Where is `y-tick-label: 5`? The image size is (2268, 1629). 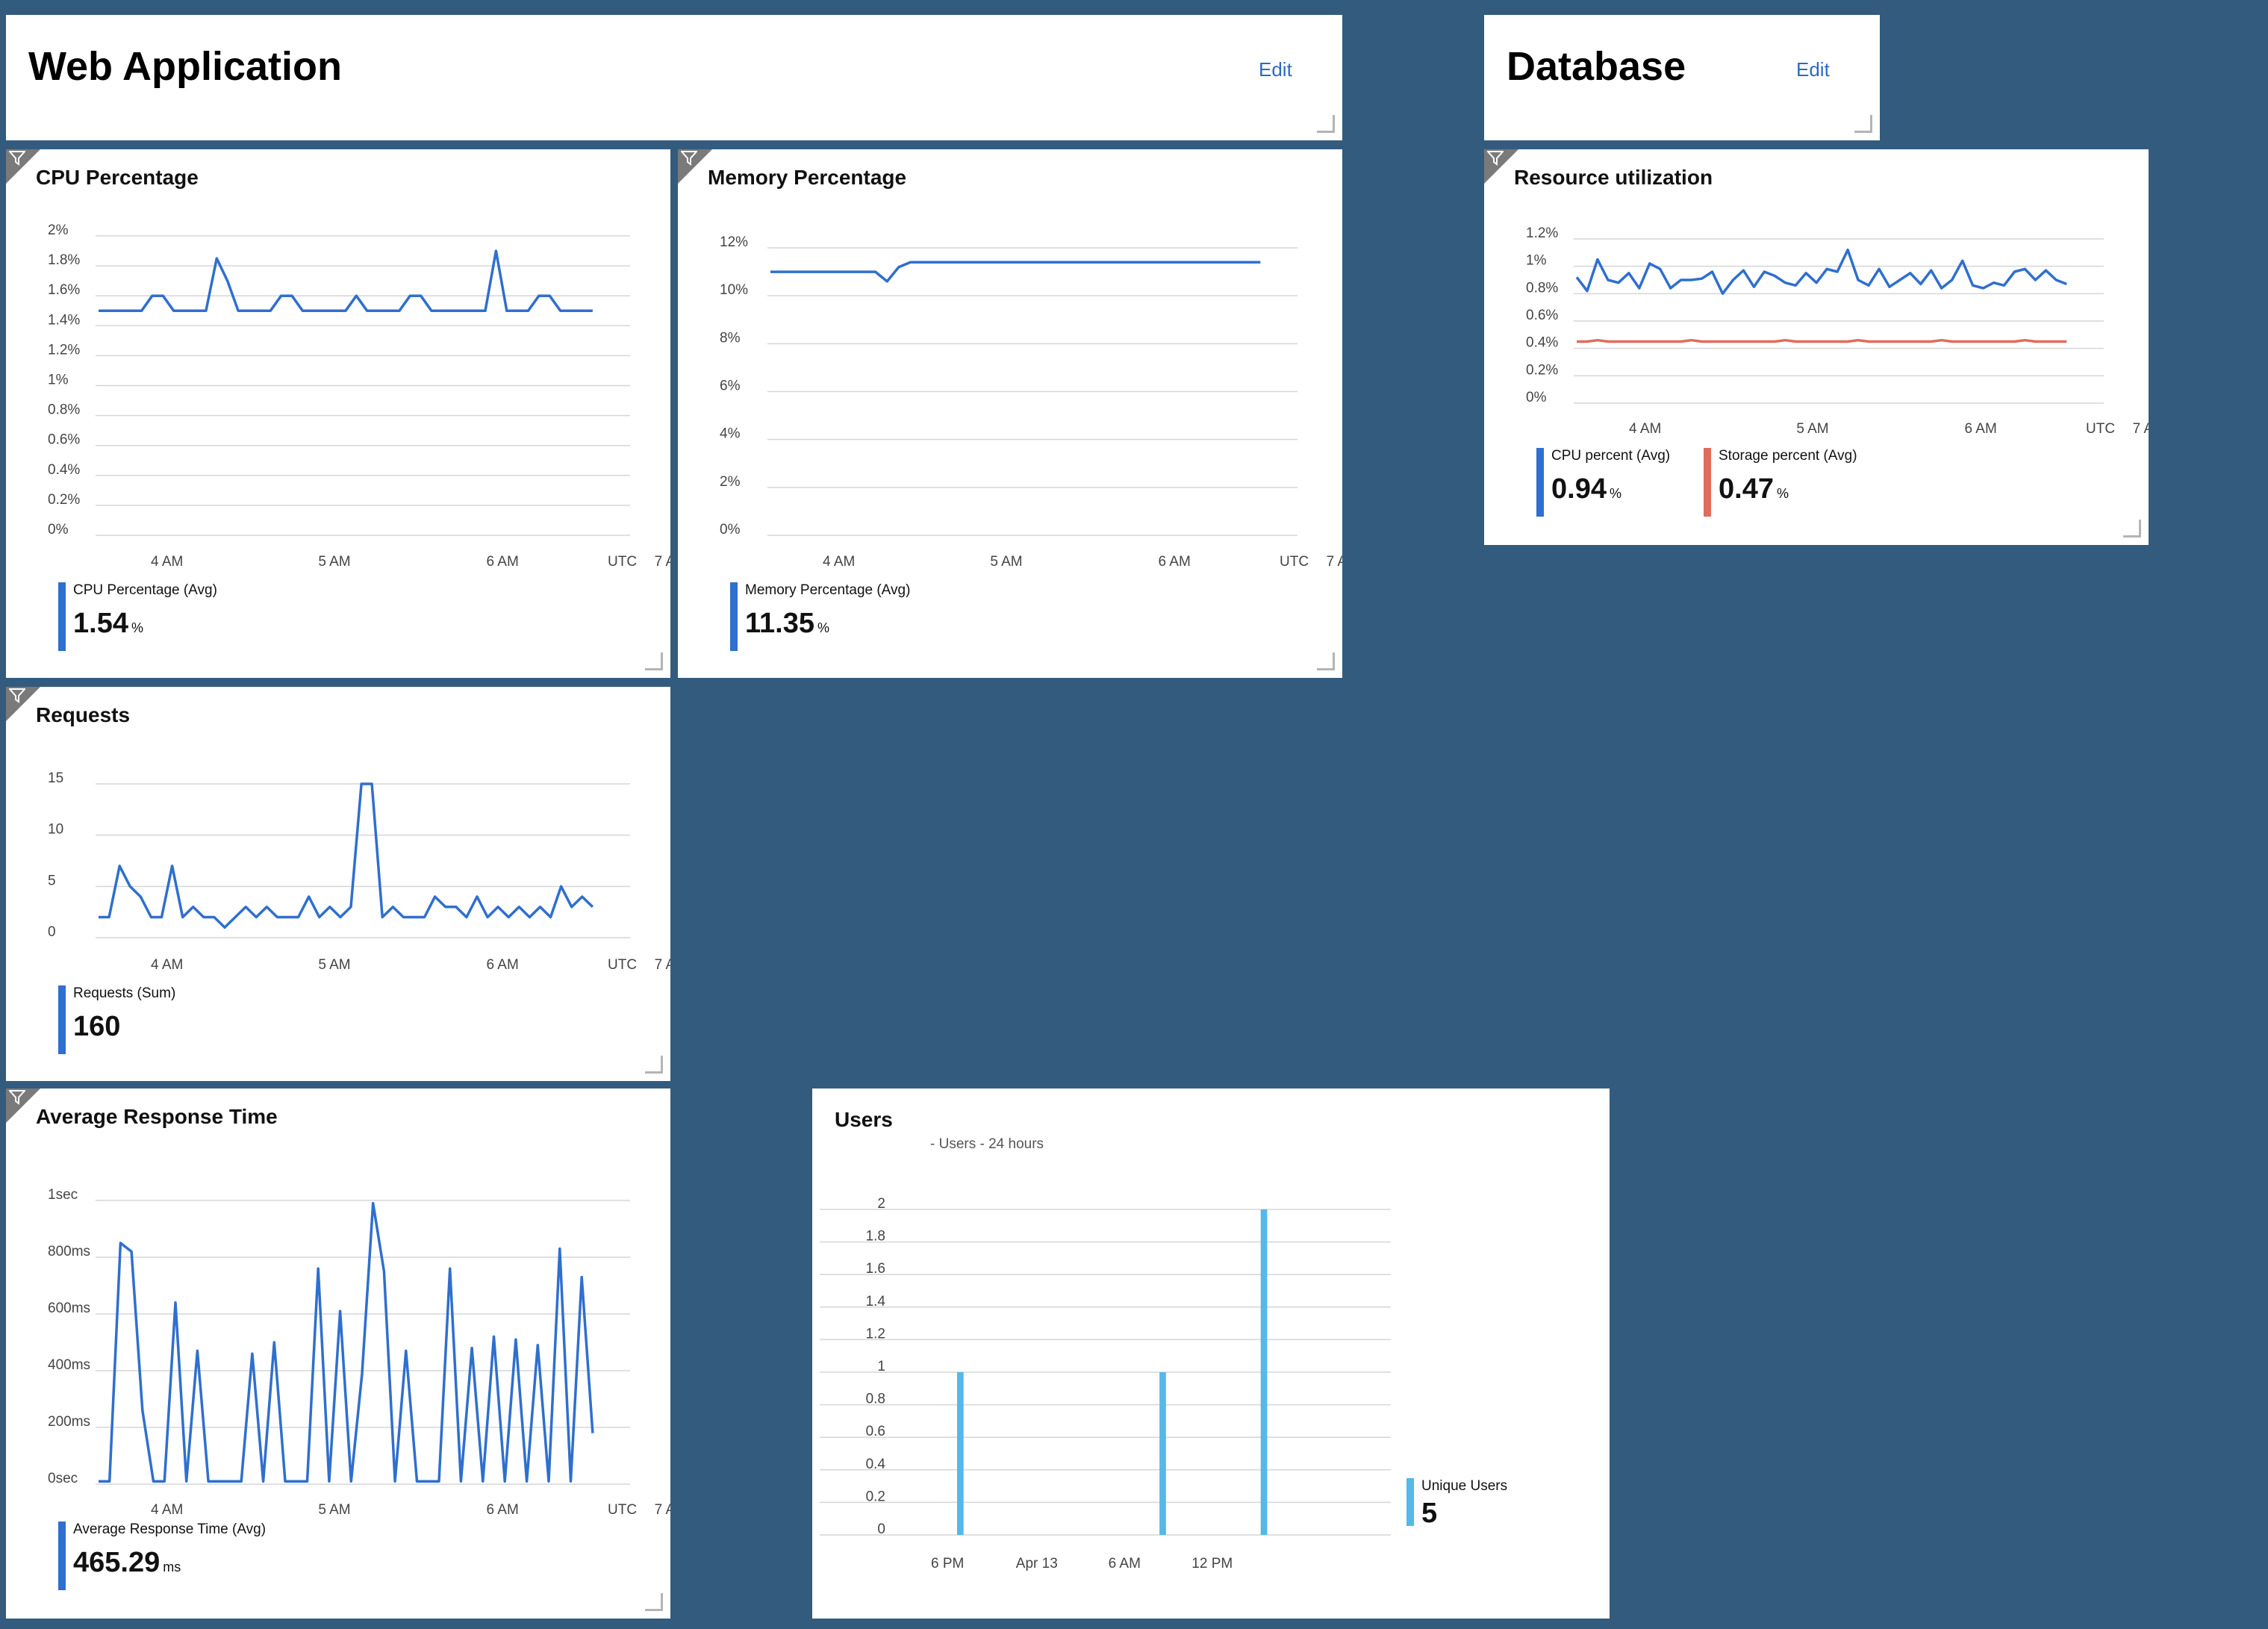
y-tick-label: 5 is located at coordinates (52, 880).